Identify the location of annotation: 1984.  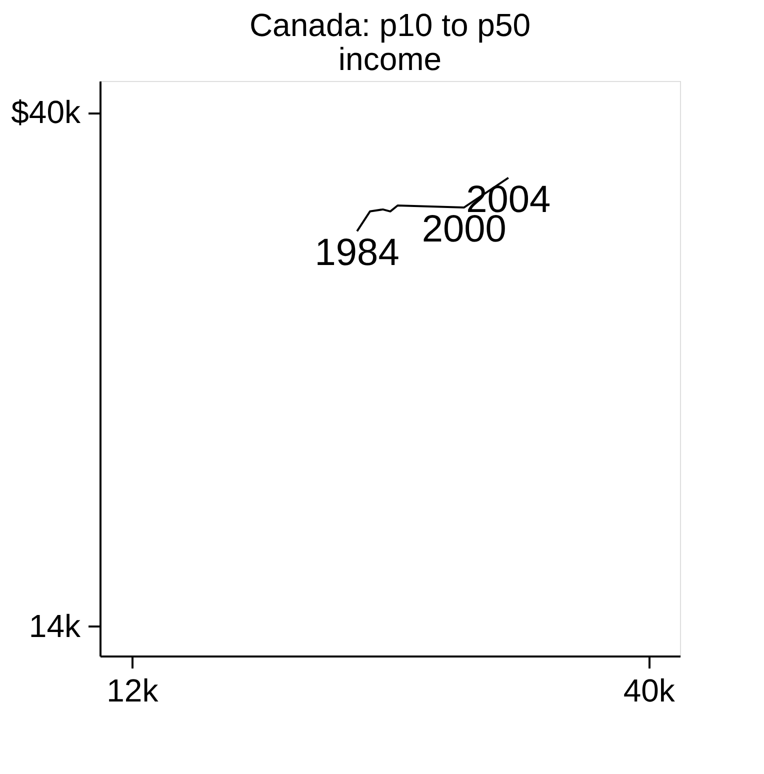
(357, 253).